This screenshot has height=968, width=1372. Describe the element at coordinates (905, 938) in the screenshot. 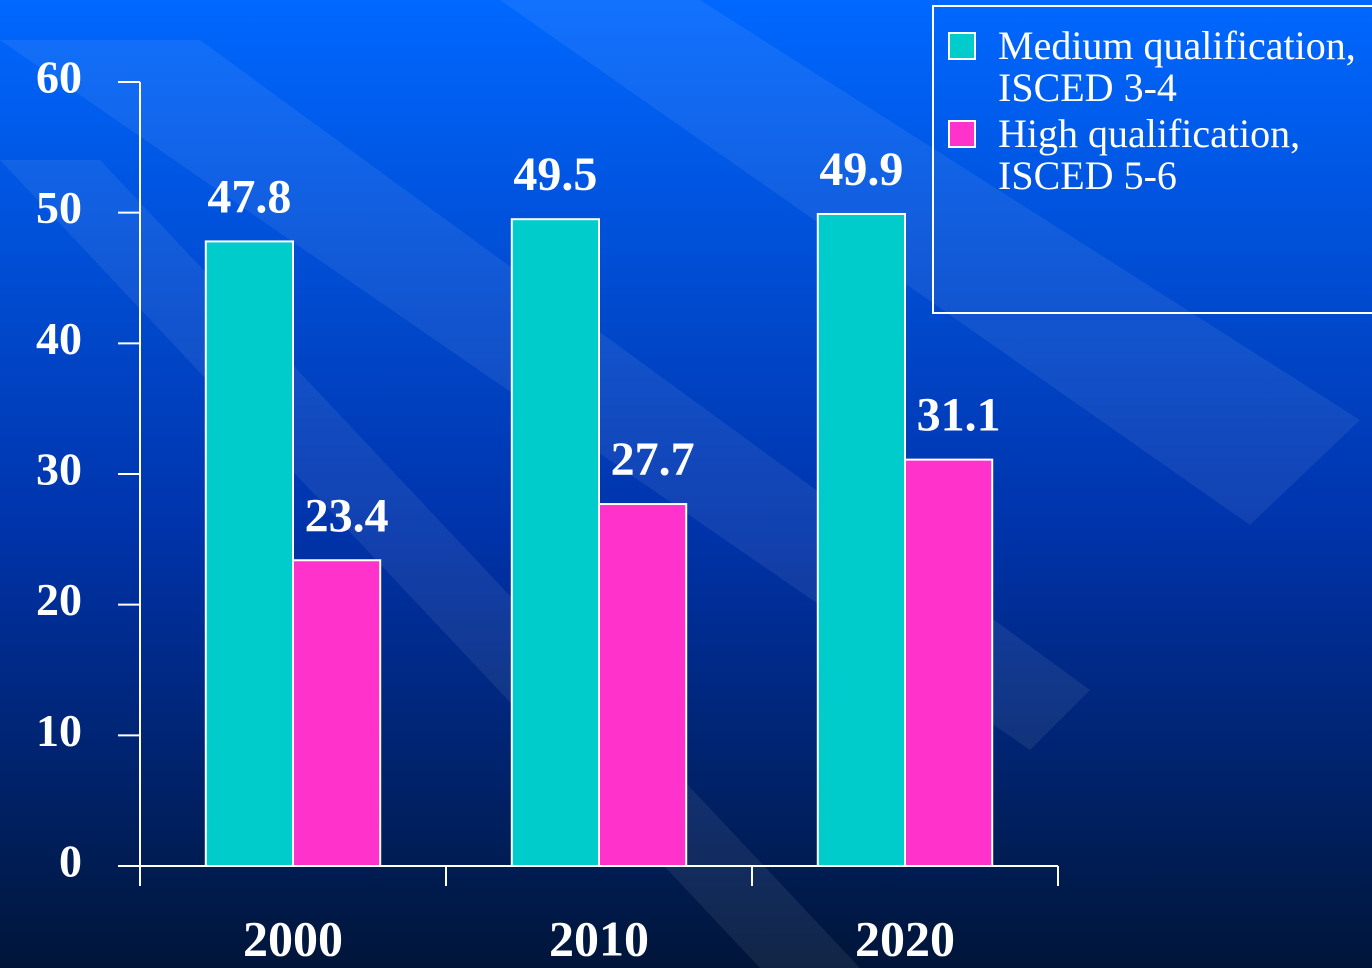

I see `x-tick-label: 2020` at that location.